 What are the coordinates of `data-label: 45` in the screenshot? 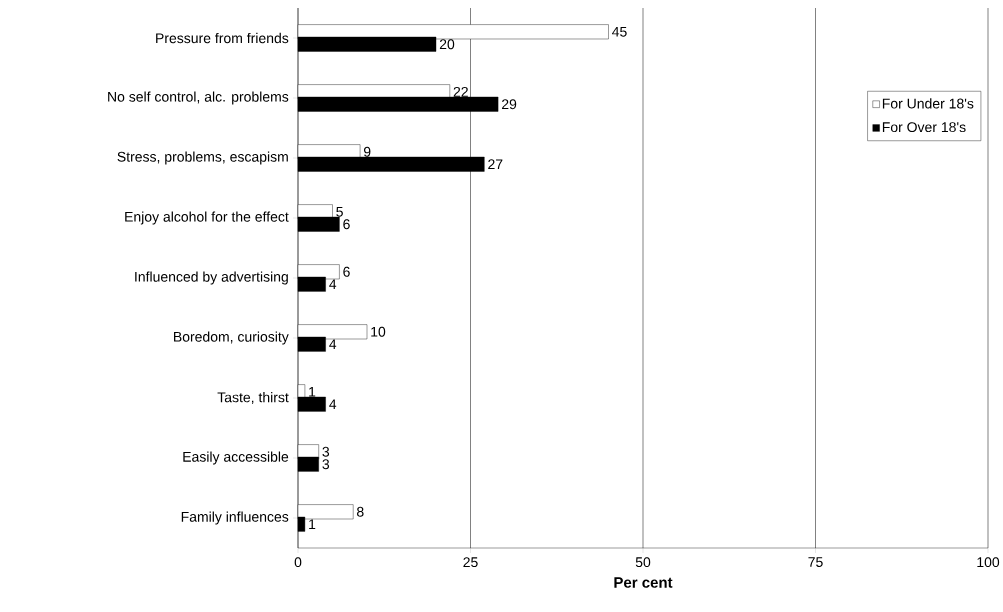 It's located at (619, 31).